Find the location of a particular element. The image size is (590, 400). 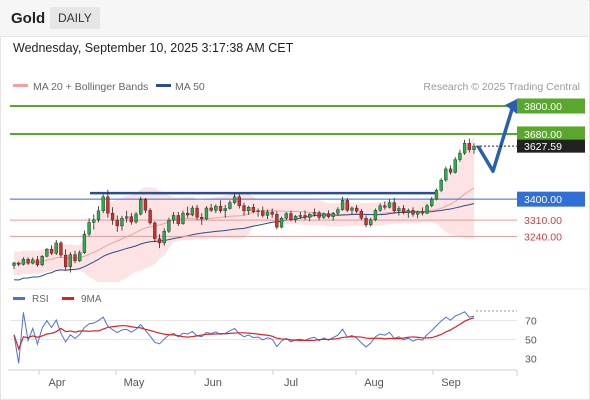

rsi-panel: 70 50 30 is located at coordinates (273, 338).